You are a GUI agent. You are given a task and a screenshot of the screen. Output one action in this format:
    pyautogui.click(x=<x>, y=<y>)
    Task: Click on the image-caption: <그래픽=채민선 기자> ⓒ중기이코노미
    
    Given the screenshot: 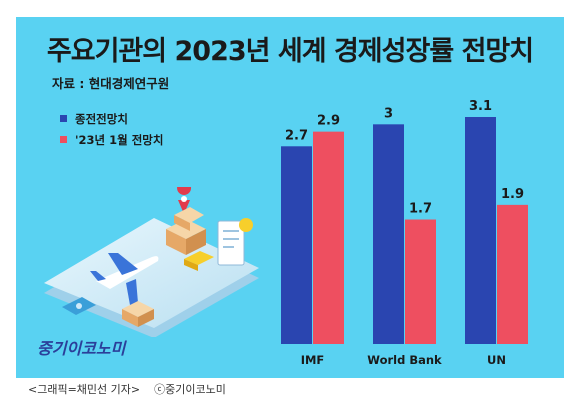 What is the action you would take?
    pyautogui.click(x=127, y=389)
    